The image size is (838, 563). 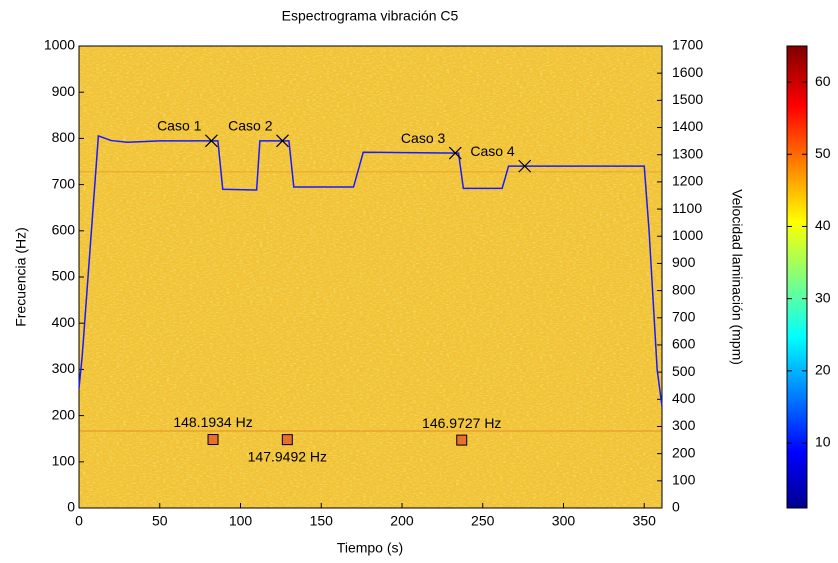 What do you see at coordinates (64, 322) in the screenshot?
I see `y-tick-label: 400` at bounding box center [64, 322].